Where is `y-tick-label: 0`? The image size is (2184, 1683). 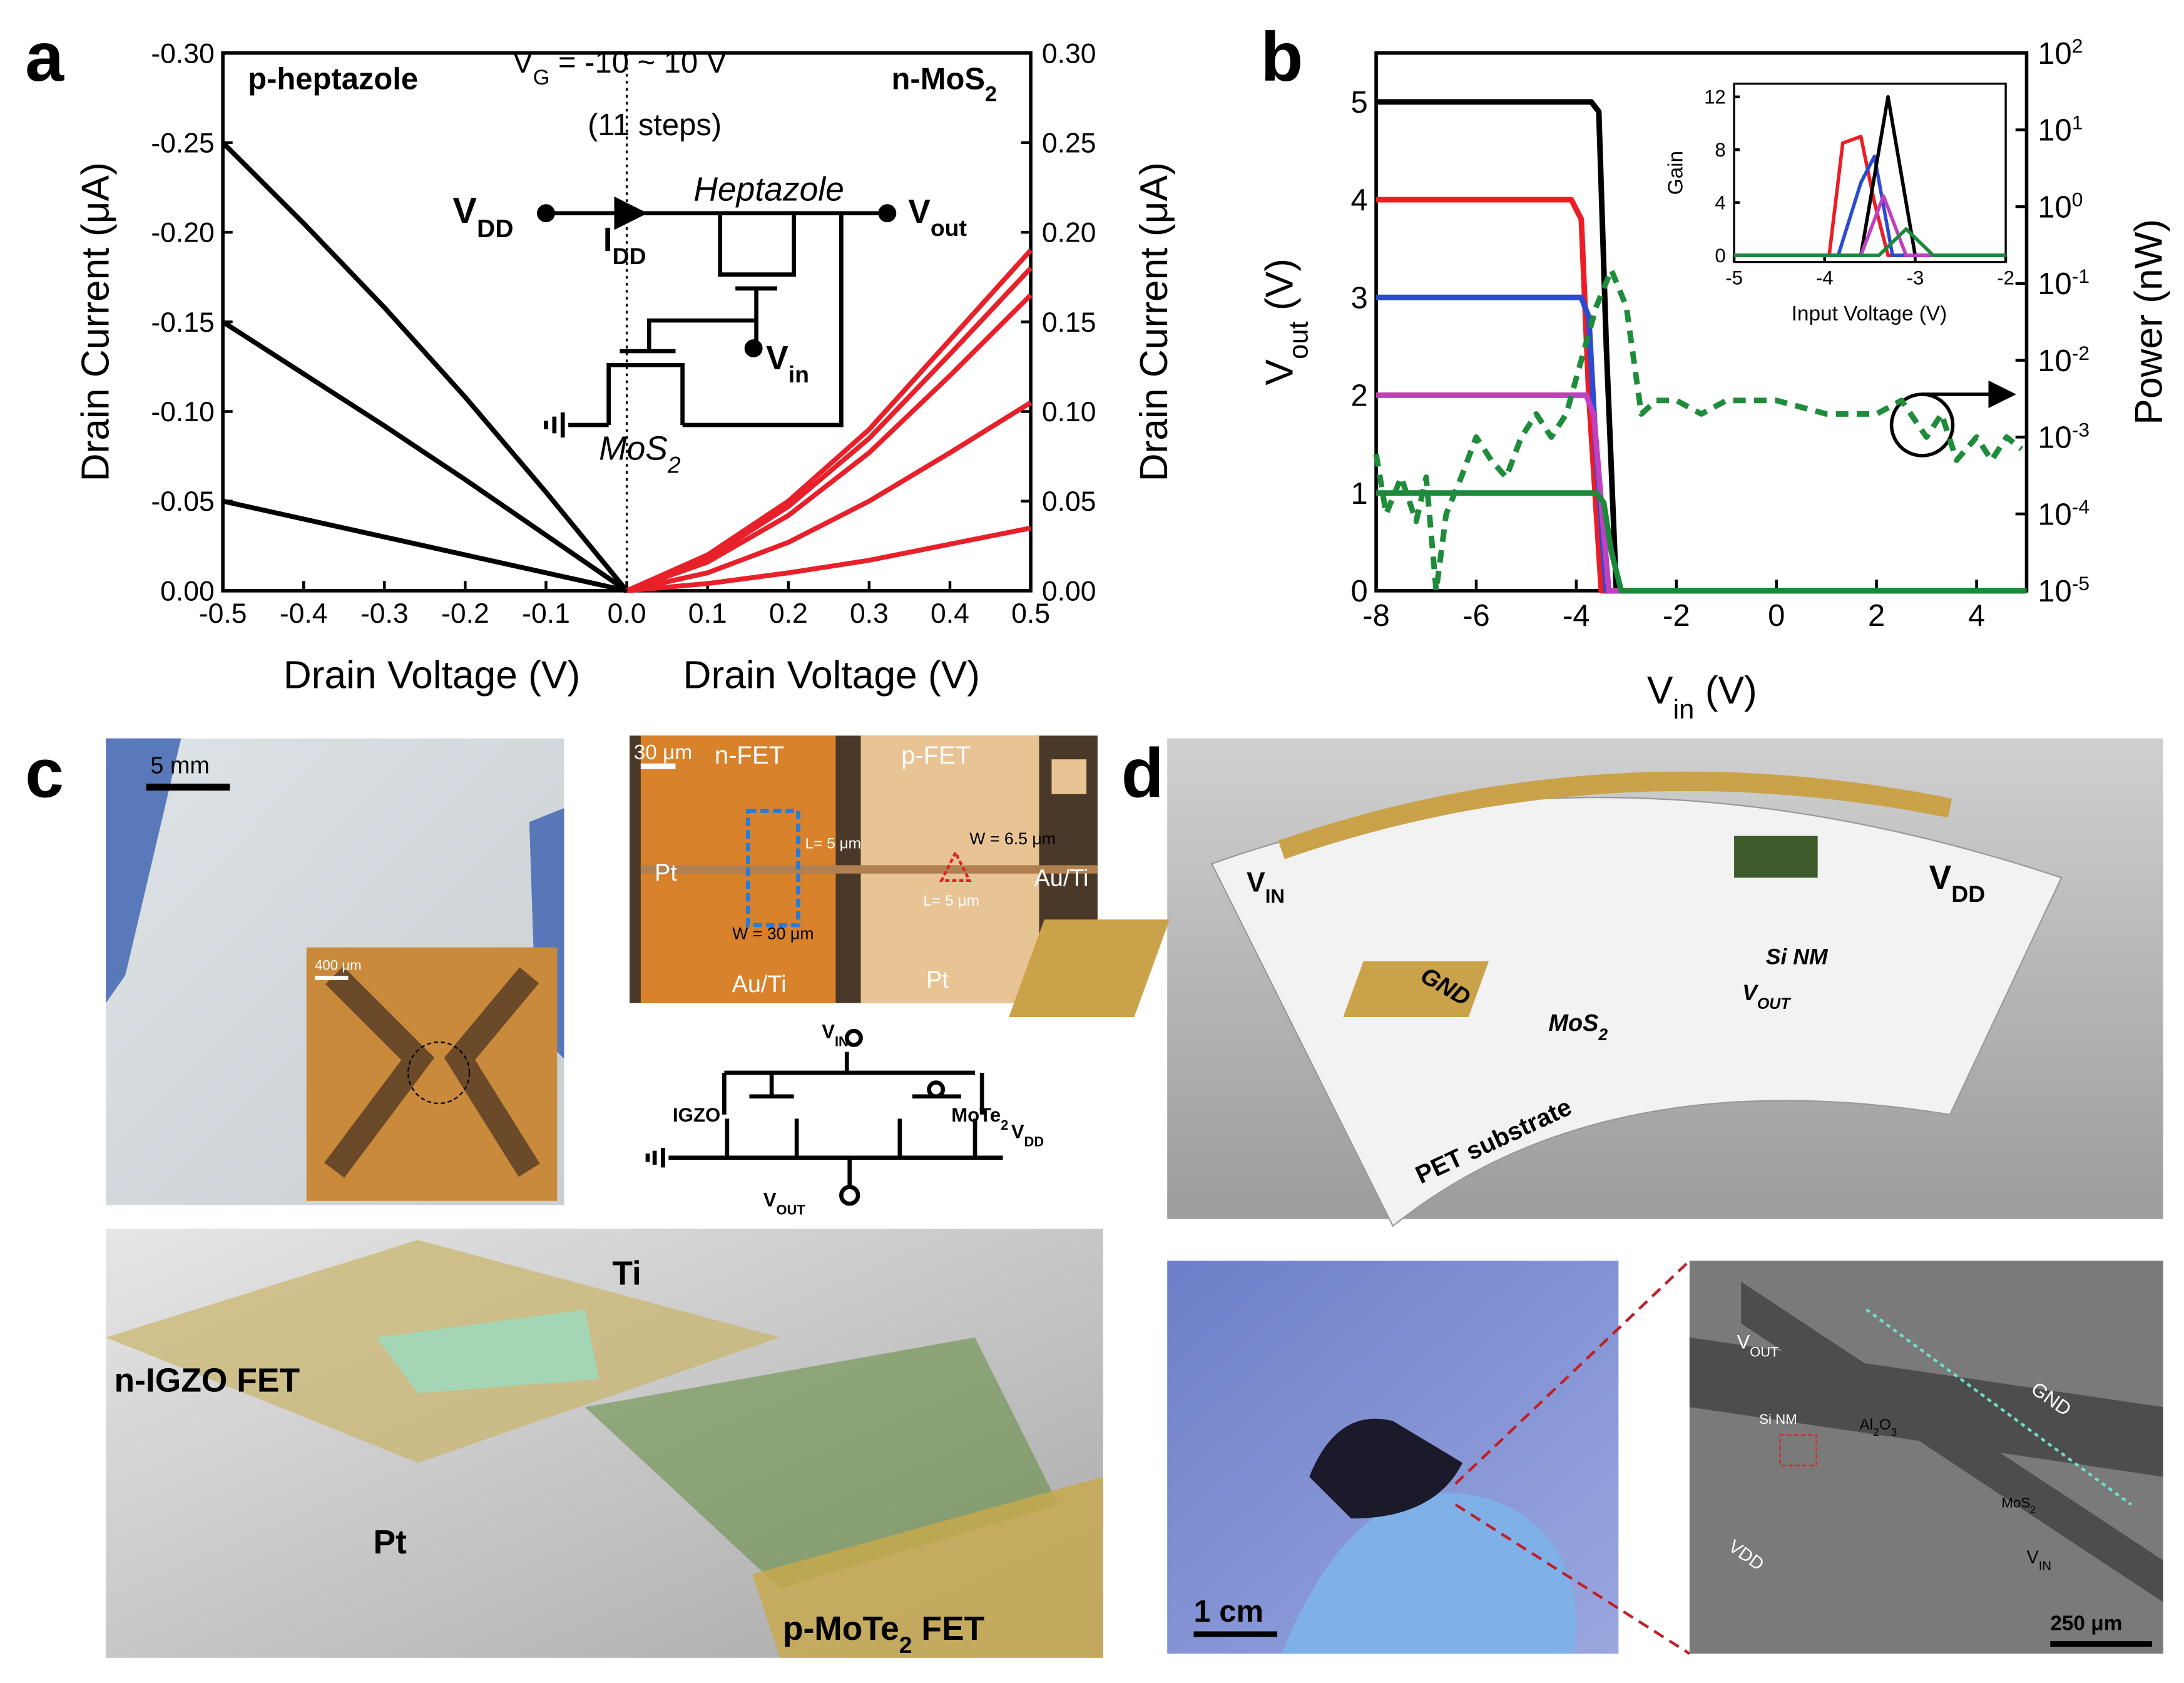 y-tick-label: 0 is located at coordinates (1720, 256).